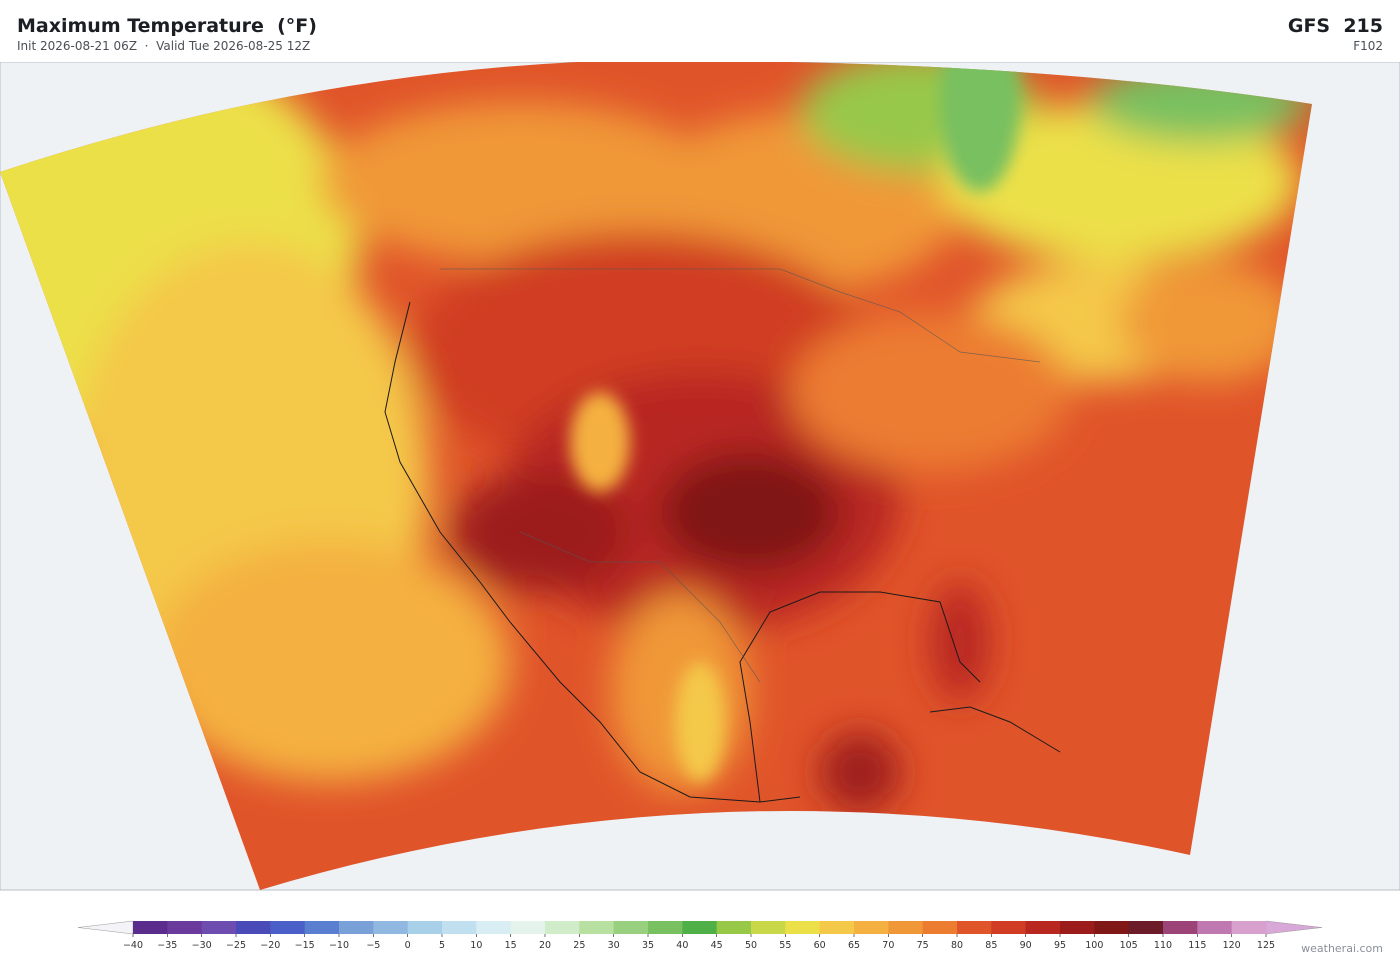  What do you see at coordinates (991, 945) in the screenshot?
I see `colorbar-tick-label: 85` at bounding box center [991, 945].